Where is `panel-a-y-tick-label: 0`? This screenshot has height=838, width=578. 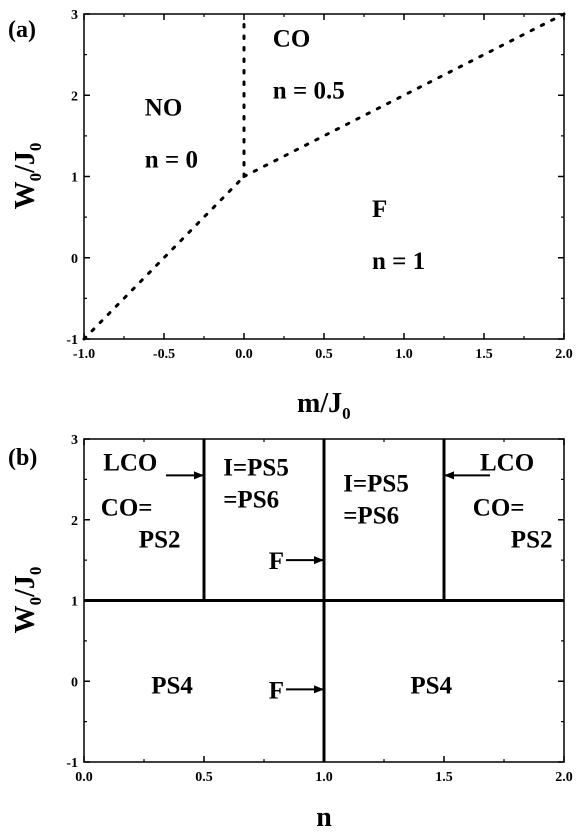
panel-a-y-tick-label: 0 is located at coordinates (74, 259).